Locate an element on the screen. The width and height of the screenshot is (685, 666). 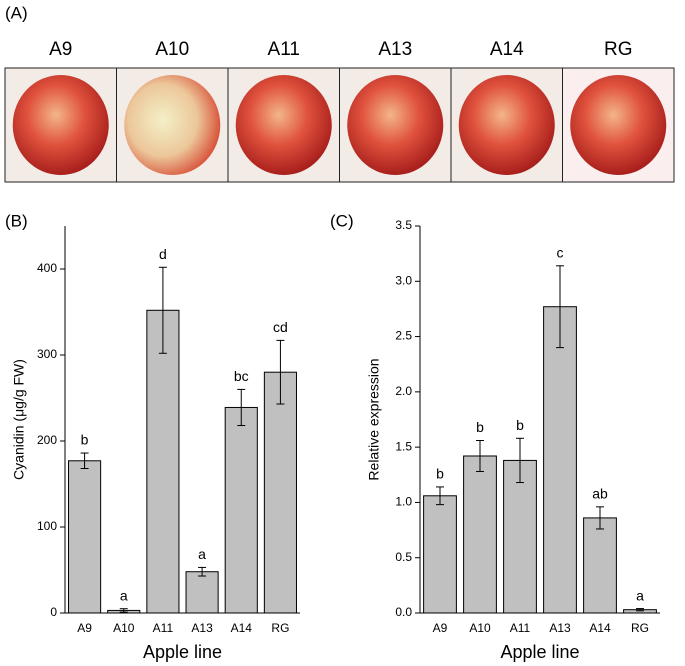
photo-label: A10 is located at coordinates (172, 49).